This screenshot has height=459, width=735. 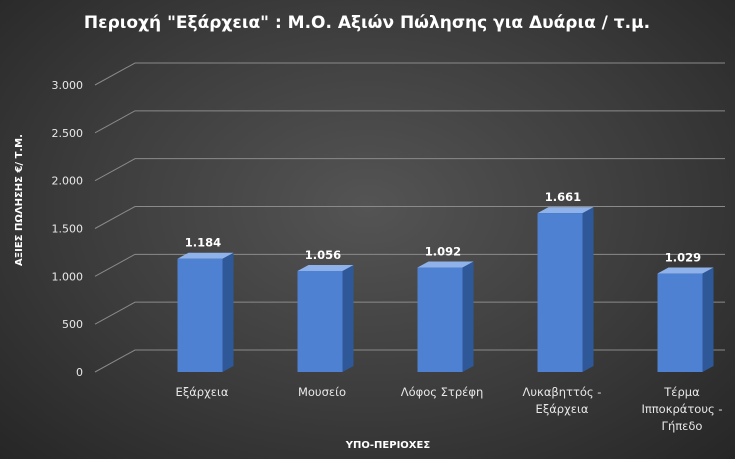 I want to click on y-axis-title: ΑΞΙΕΣ ΠΩΛΗΣΗΣ €/ Τ.Μ., so click(x=19, y=200).